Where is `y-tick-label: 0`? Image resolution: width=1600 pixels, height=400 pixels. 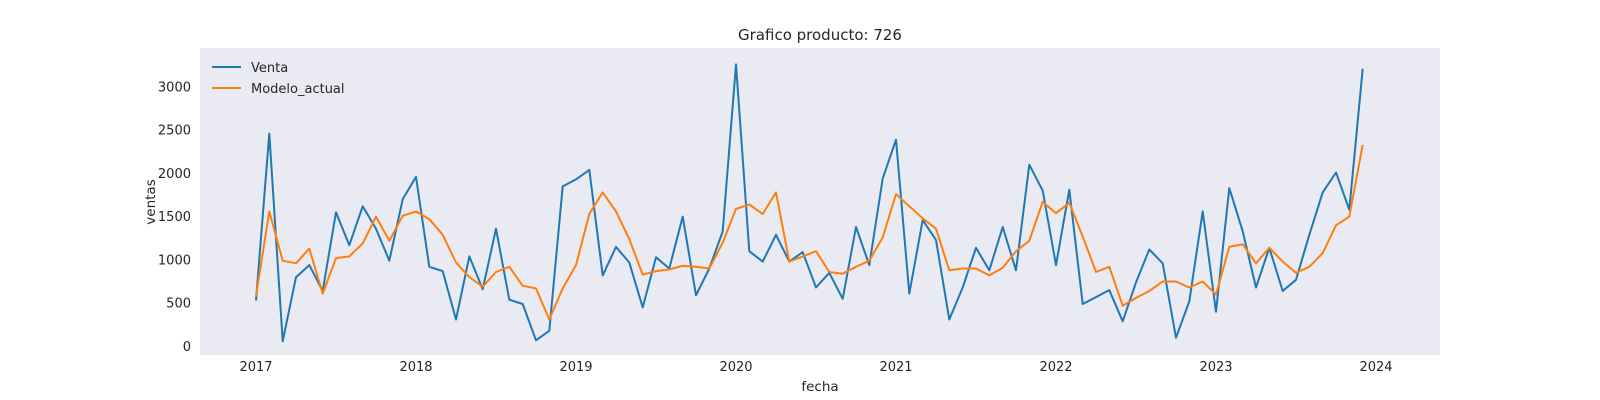
y-tick-label: 0 is located at coordinates (187, 347).